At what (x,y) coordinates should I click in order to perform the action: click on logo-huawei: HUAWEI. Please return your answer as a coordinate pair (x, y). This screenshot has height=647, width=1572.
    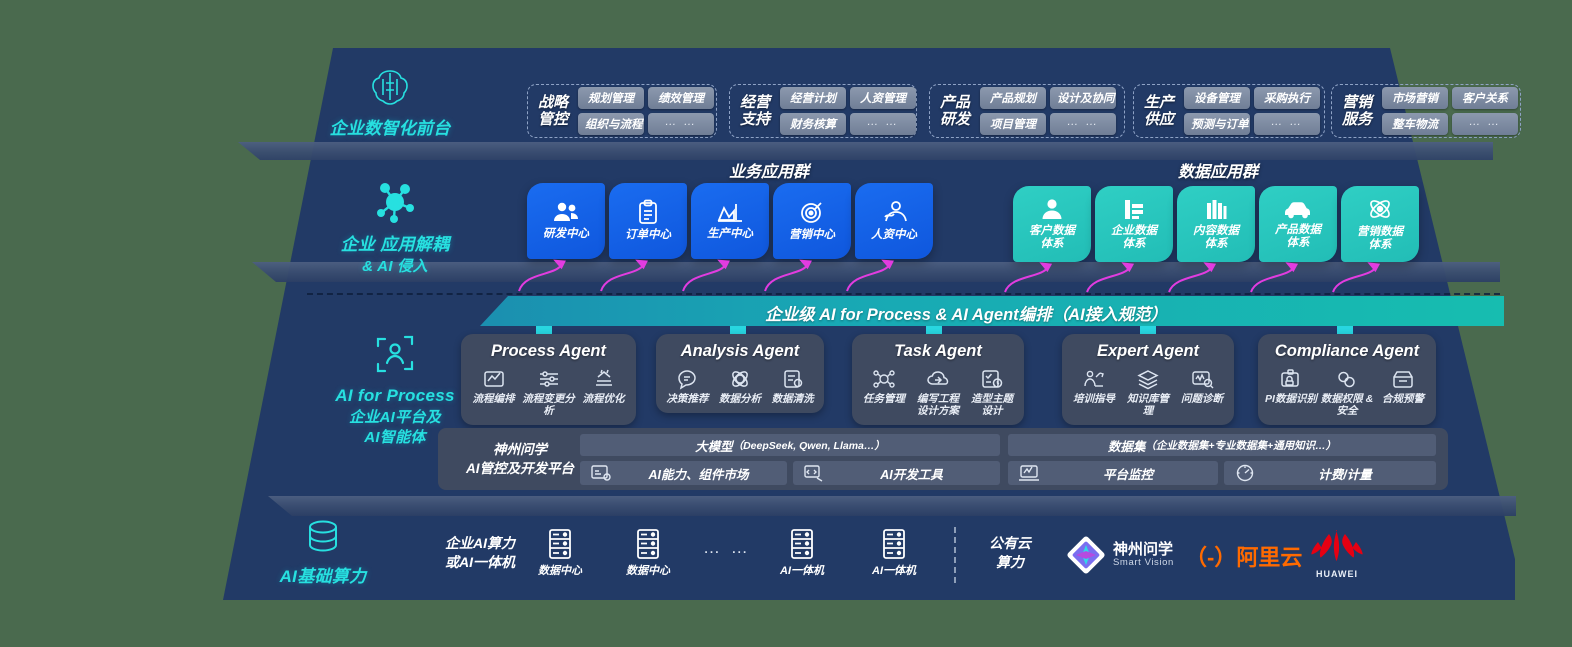
    Looking at the image, I should click on (1337, 553).